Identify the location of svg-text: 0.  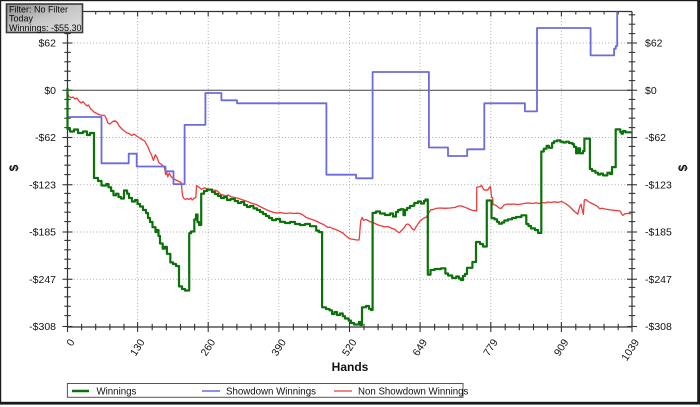
(70, 343).